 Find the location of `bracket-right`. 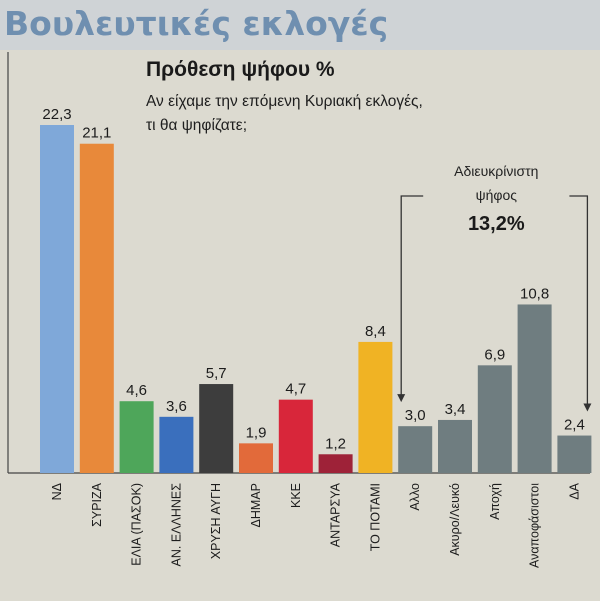

bracket-right is located at coordinates (579, 302).